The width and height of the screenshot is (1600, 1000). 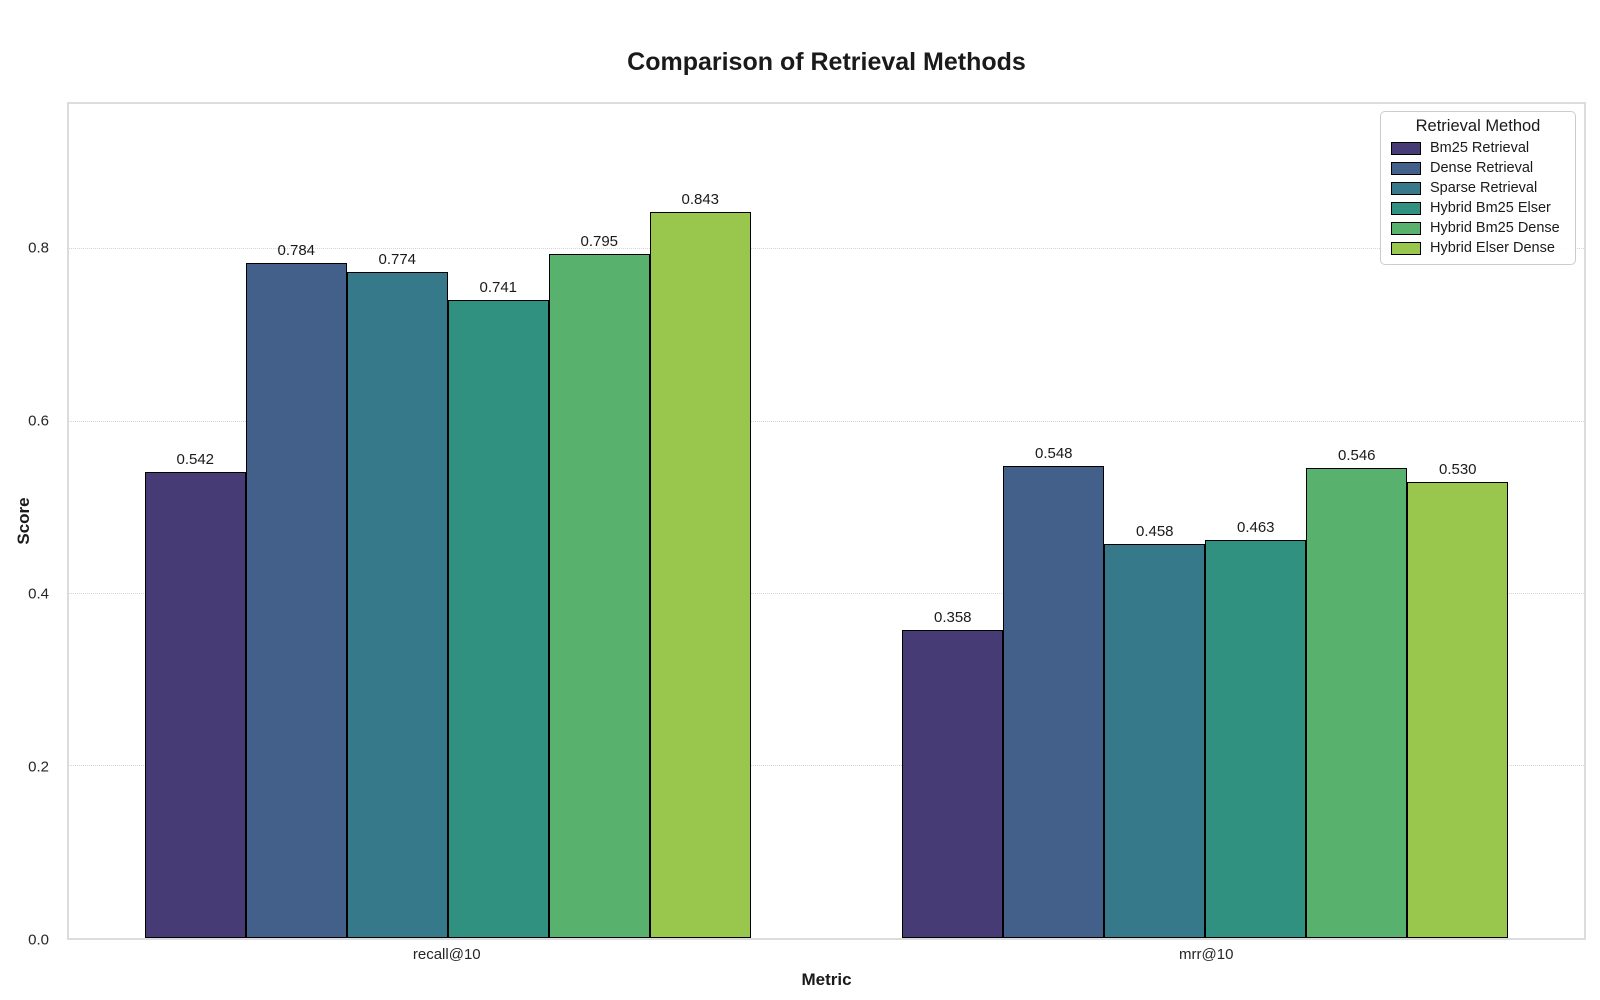 I want to click on x-axis-title: Metric, so click(x=826, y=979).